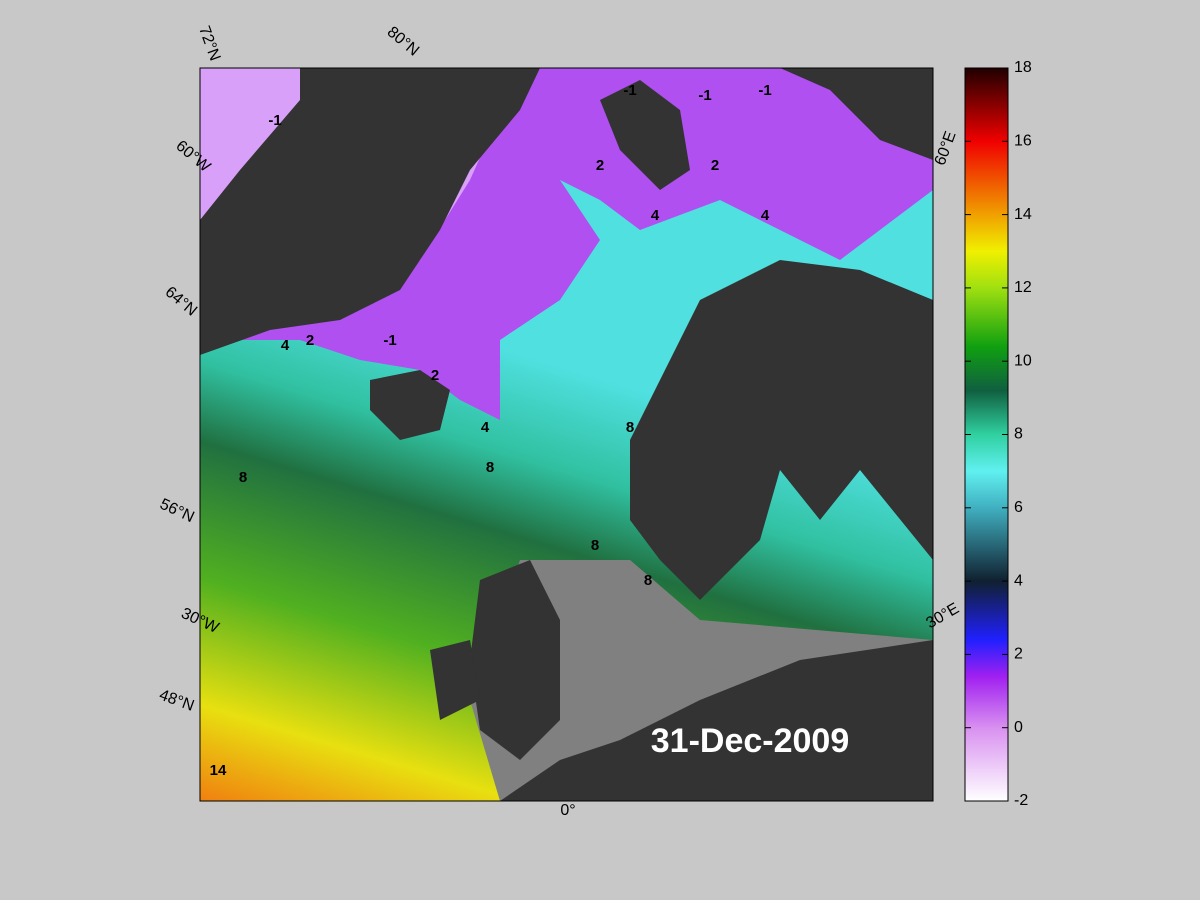 The width and height of the screenshot is (1200, 900). What do you see at coordinates (177, 511) in the screenshot?
I see `graticule-label: 56°N` at bounding box center [177, 511].